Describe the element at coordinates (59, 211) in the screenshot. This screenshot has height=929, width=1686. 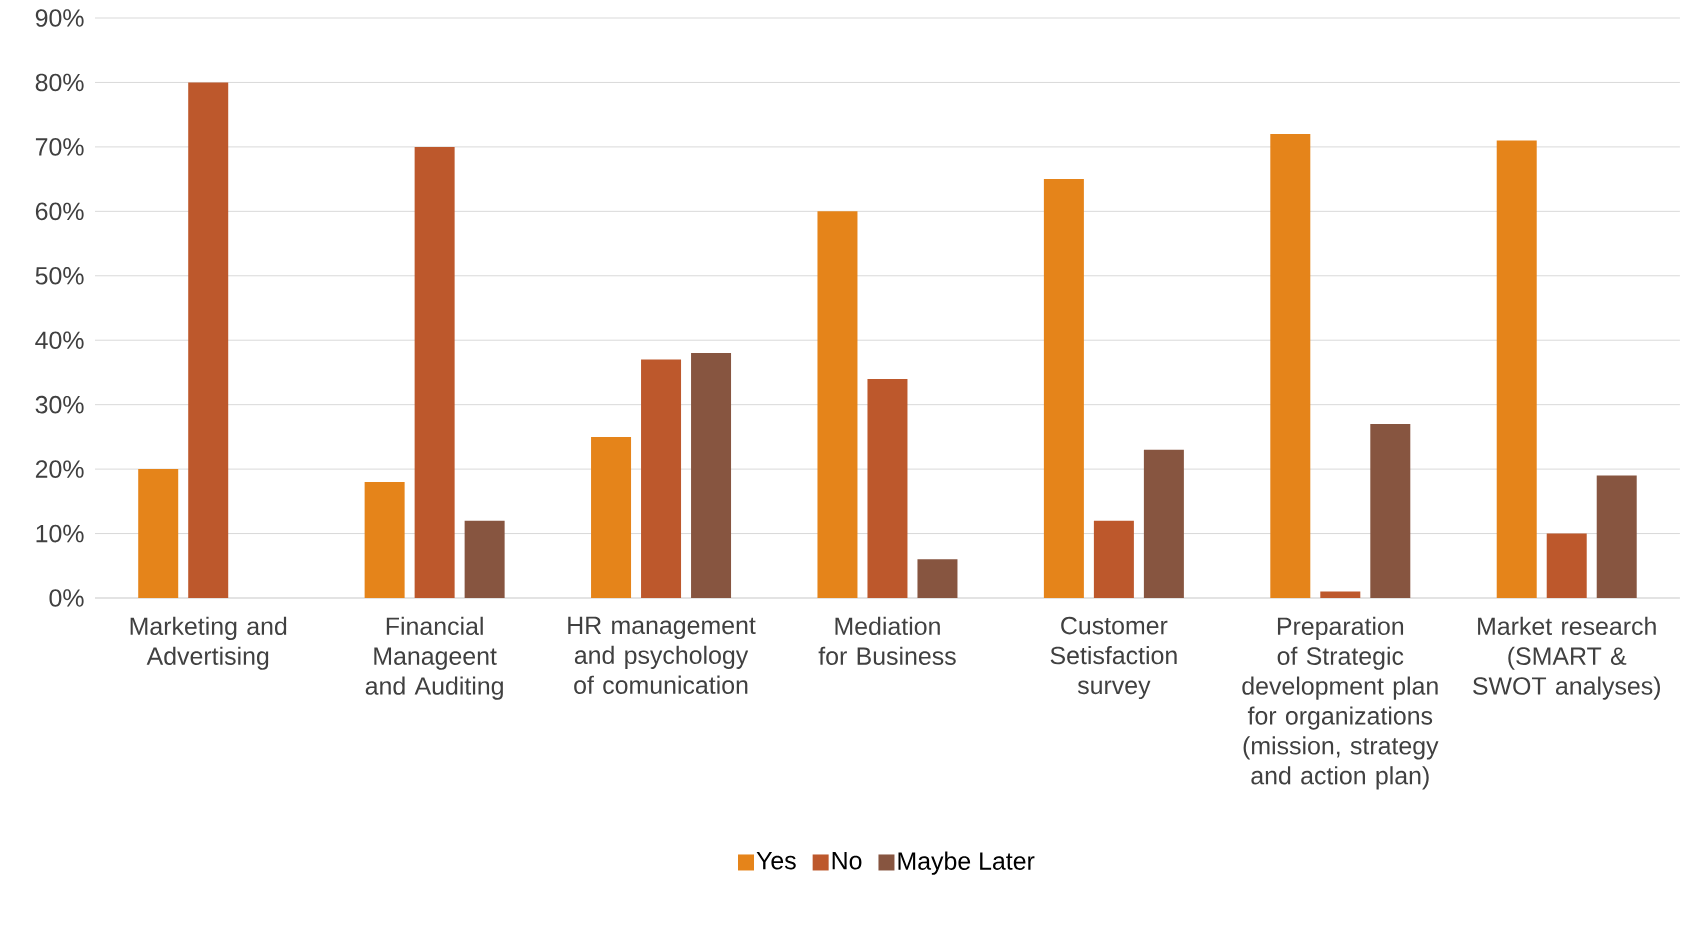
I see `y-tick-label: 60%` at that location.